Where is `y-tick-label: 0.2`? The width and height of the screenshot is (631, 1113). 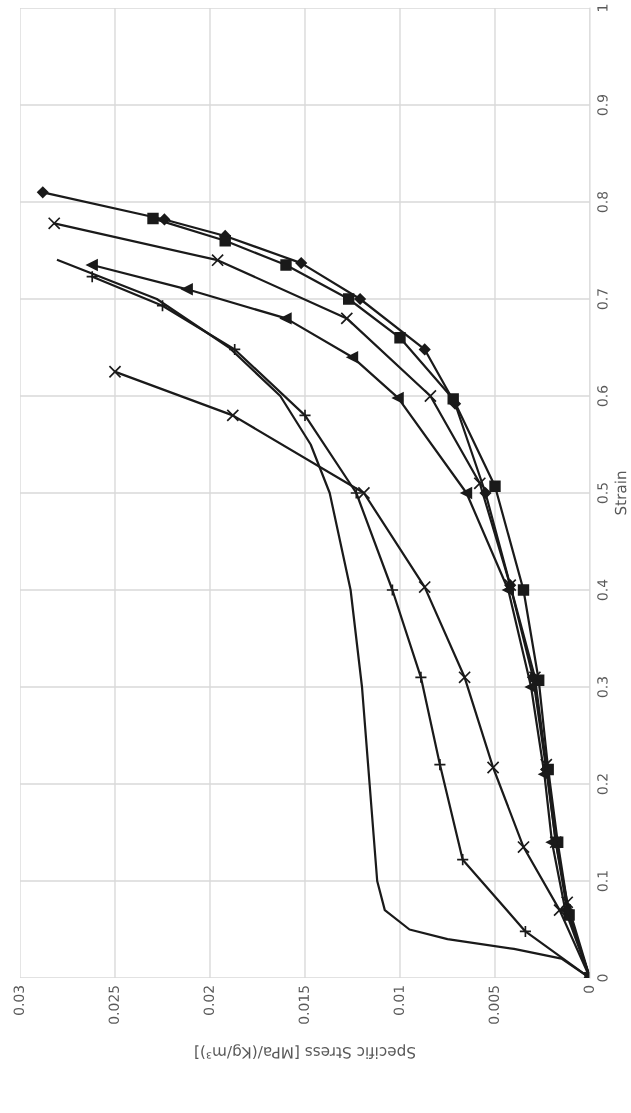 y-tick-label: 0.2 is located at coordinates (602, 784).